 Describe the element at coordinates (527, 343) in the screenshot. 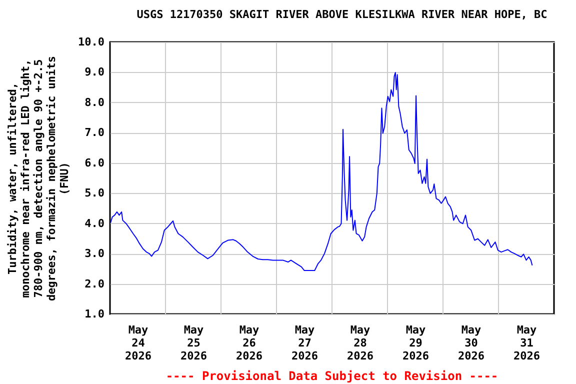

I see `x-tick-label: May 31 2026` at that location.